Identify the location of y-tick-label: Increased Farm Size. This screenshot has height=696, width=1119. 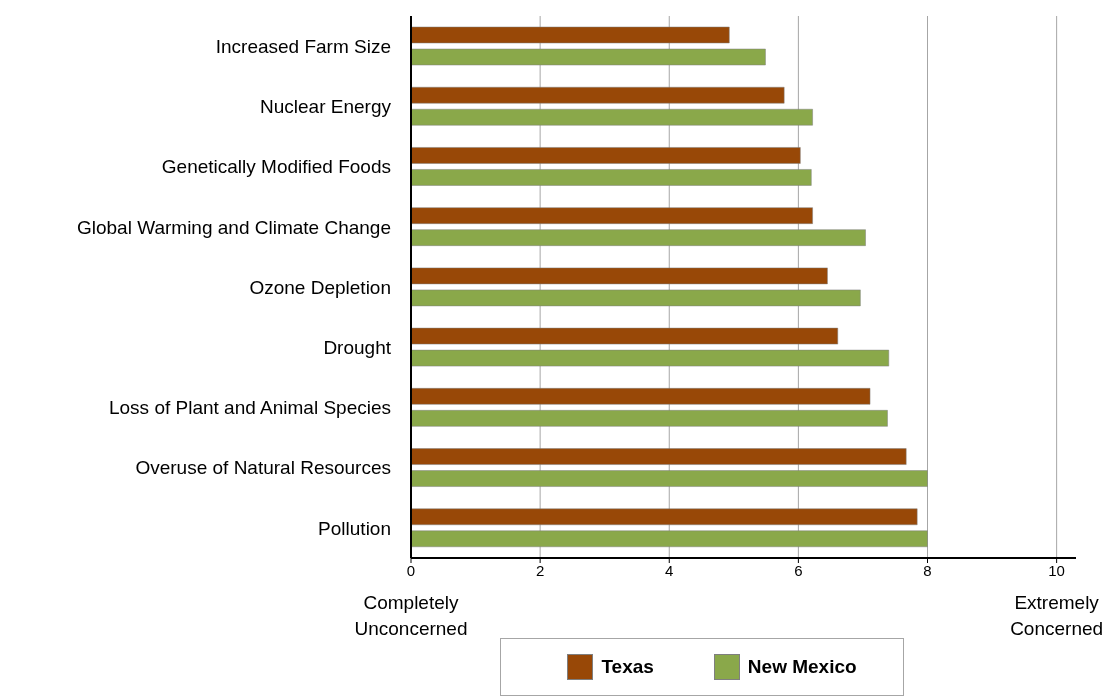
(303, 46).